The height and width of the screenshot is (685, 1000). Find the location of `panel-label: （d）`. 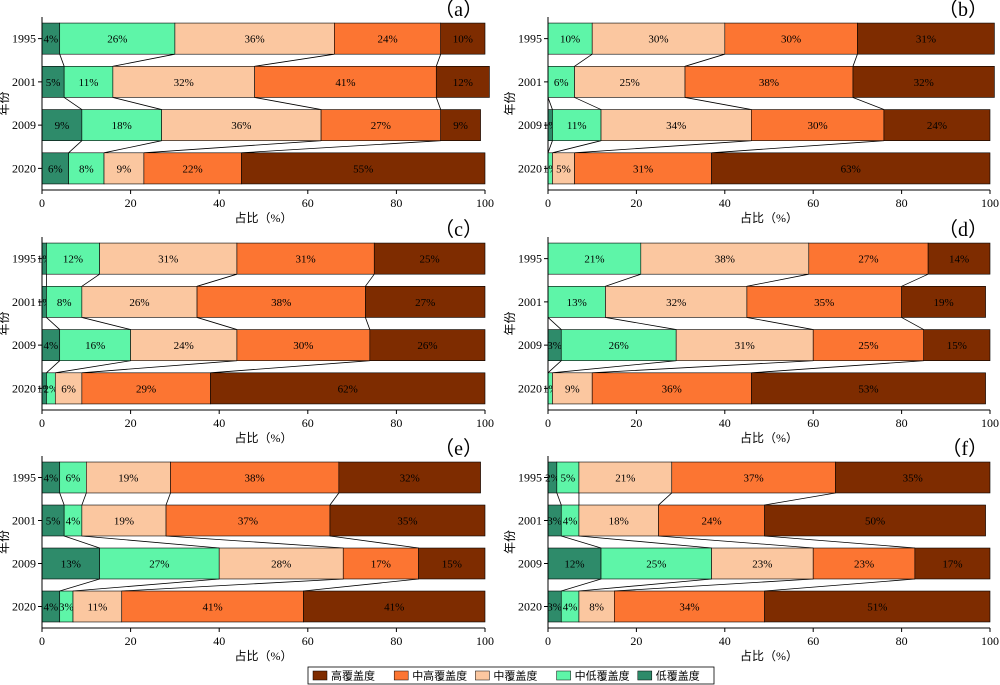

panel-label: （d） is located at coordinates (963, 229).